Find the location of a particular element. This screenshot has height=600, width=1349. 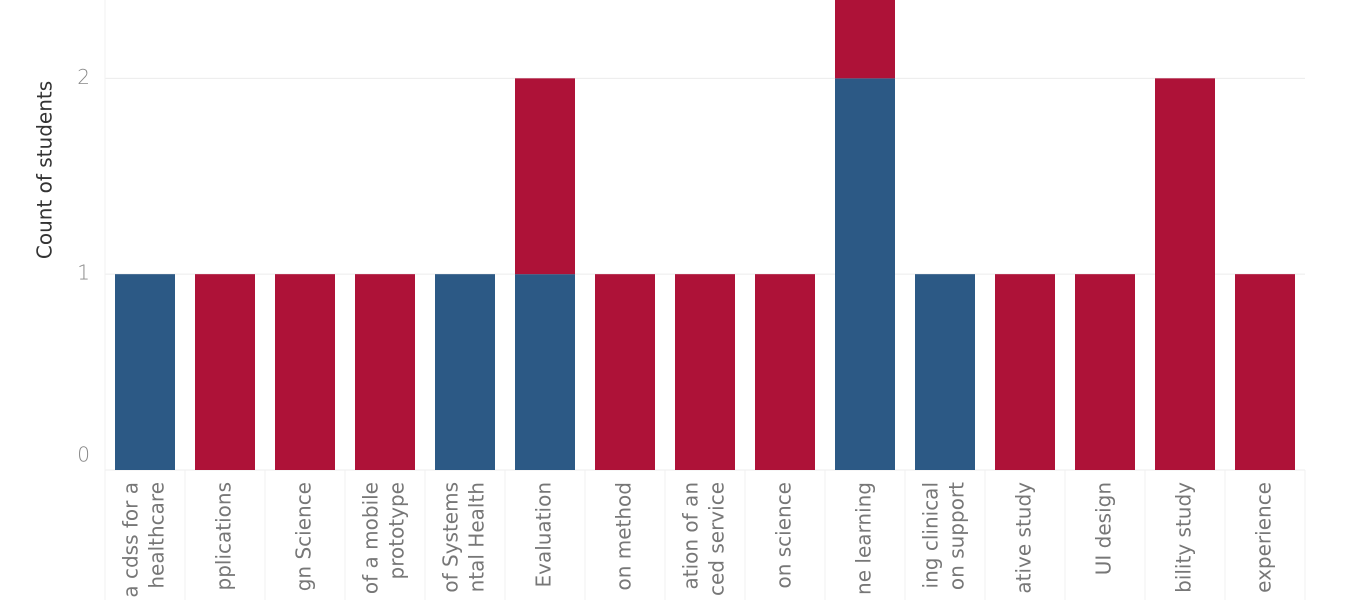

x-tick-label: gn Science is located at coordinates (304, 536).